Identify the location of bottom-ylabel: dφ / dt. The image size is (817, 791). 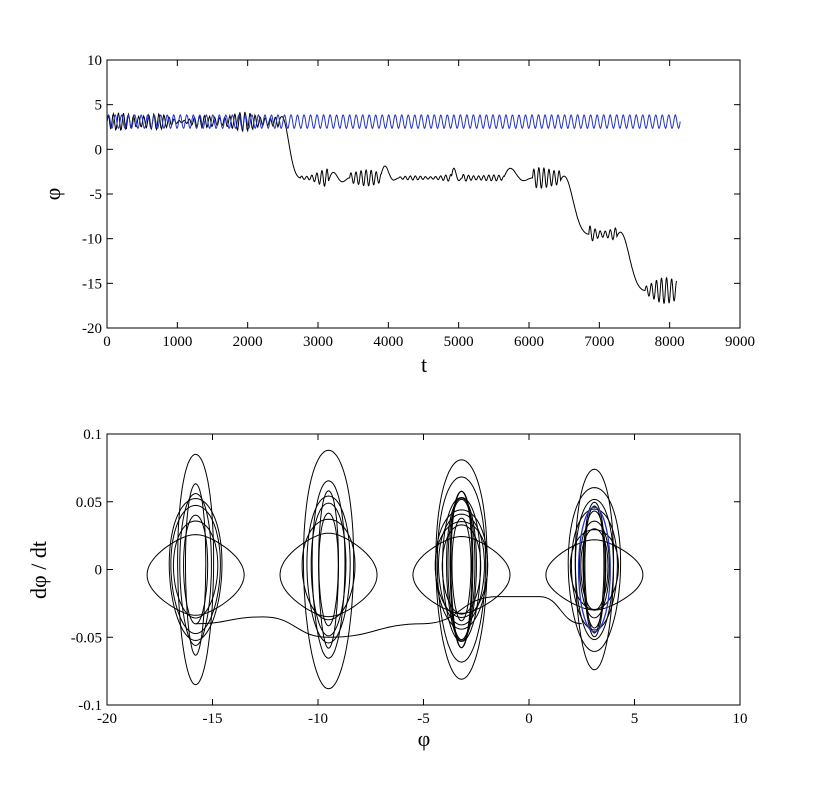
(38, 570).